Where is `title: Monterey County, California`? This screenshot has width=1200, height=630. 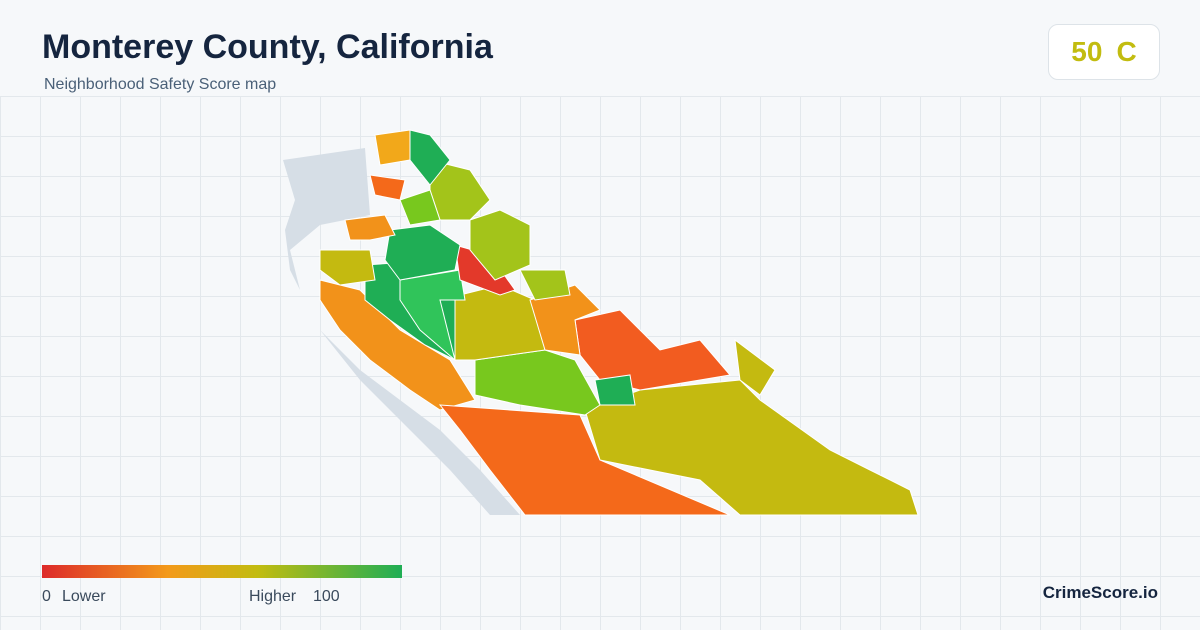 title: Monterey County, California is located at coordinates (267, 47).